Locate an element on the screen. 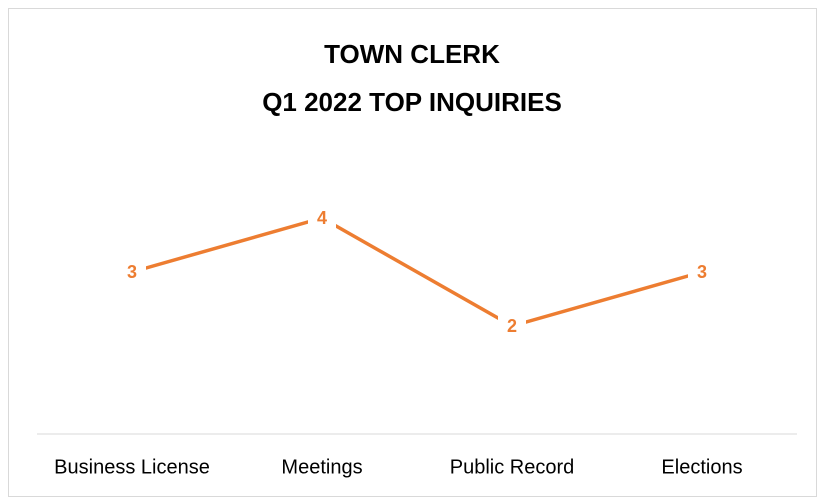 The image size is (820, 503). x-tick-label: Elections is located at coordinates (701, 467).